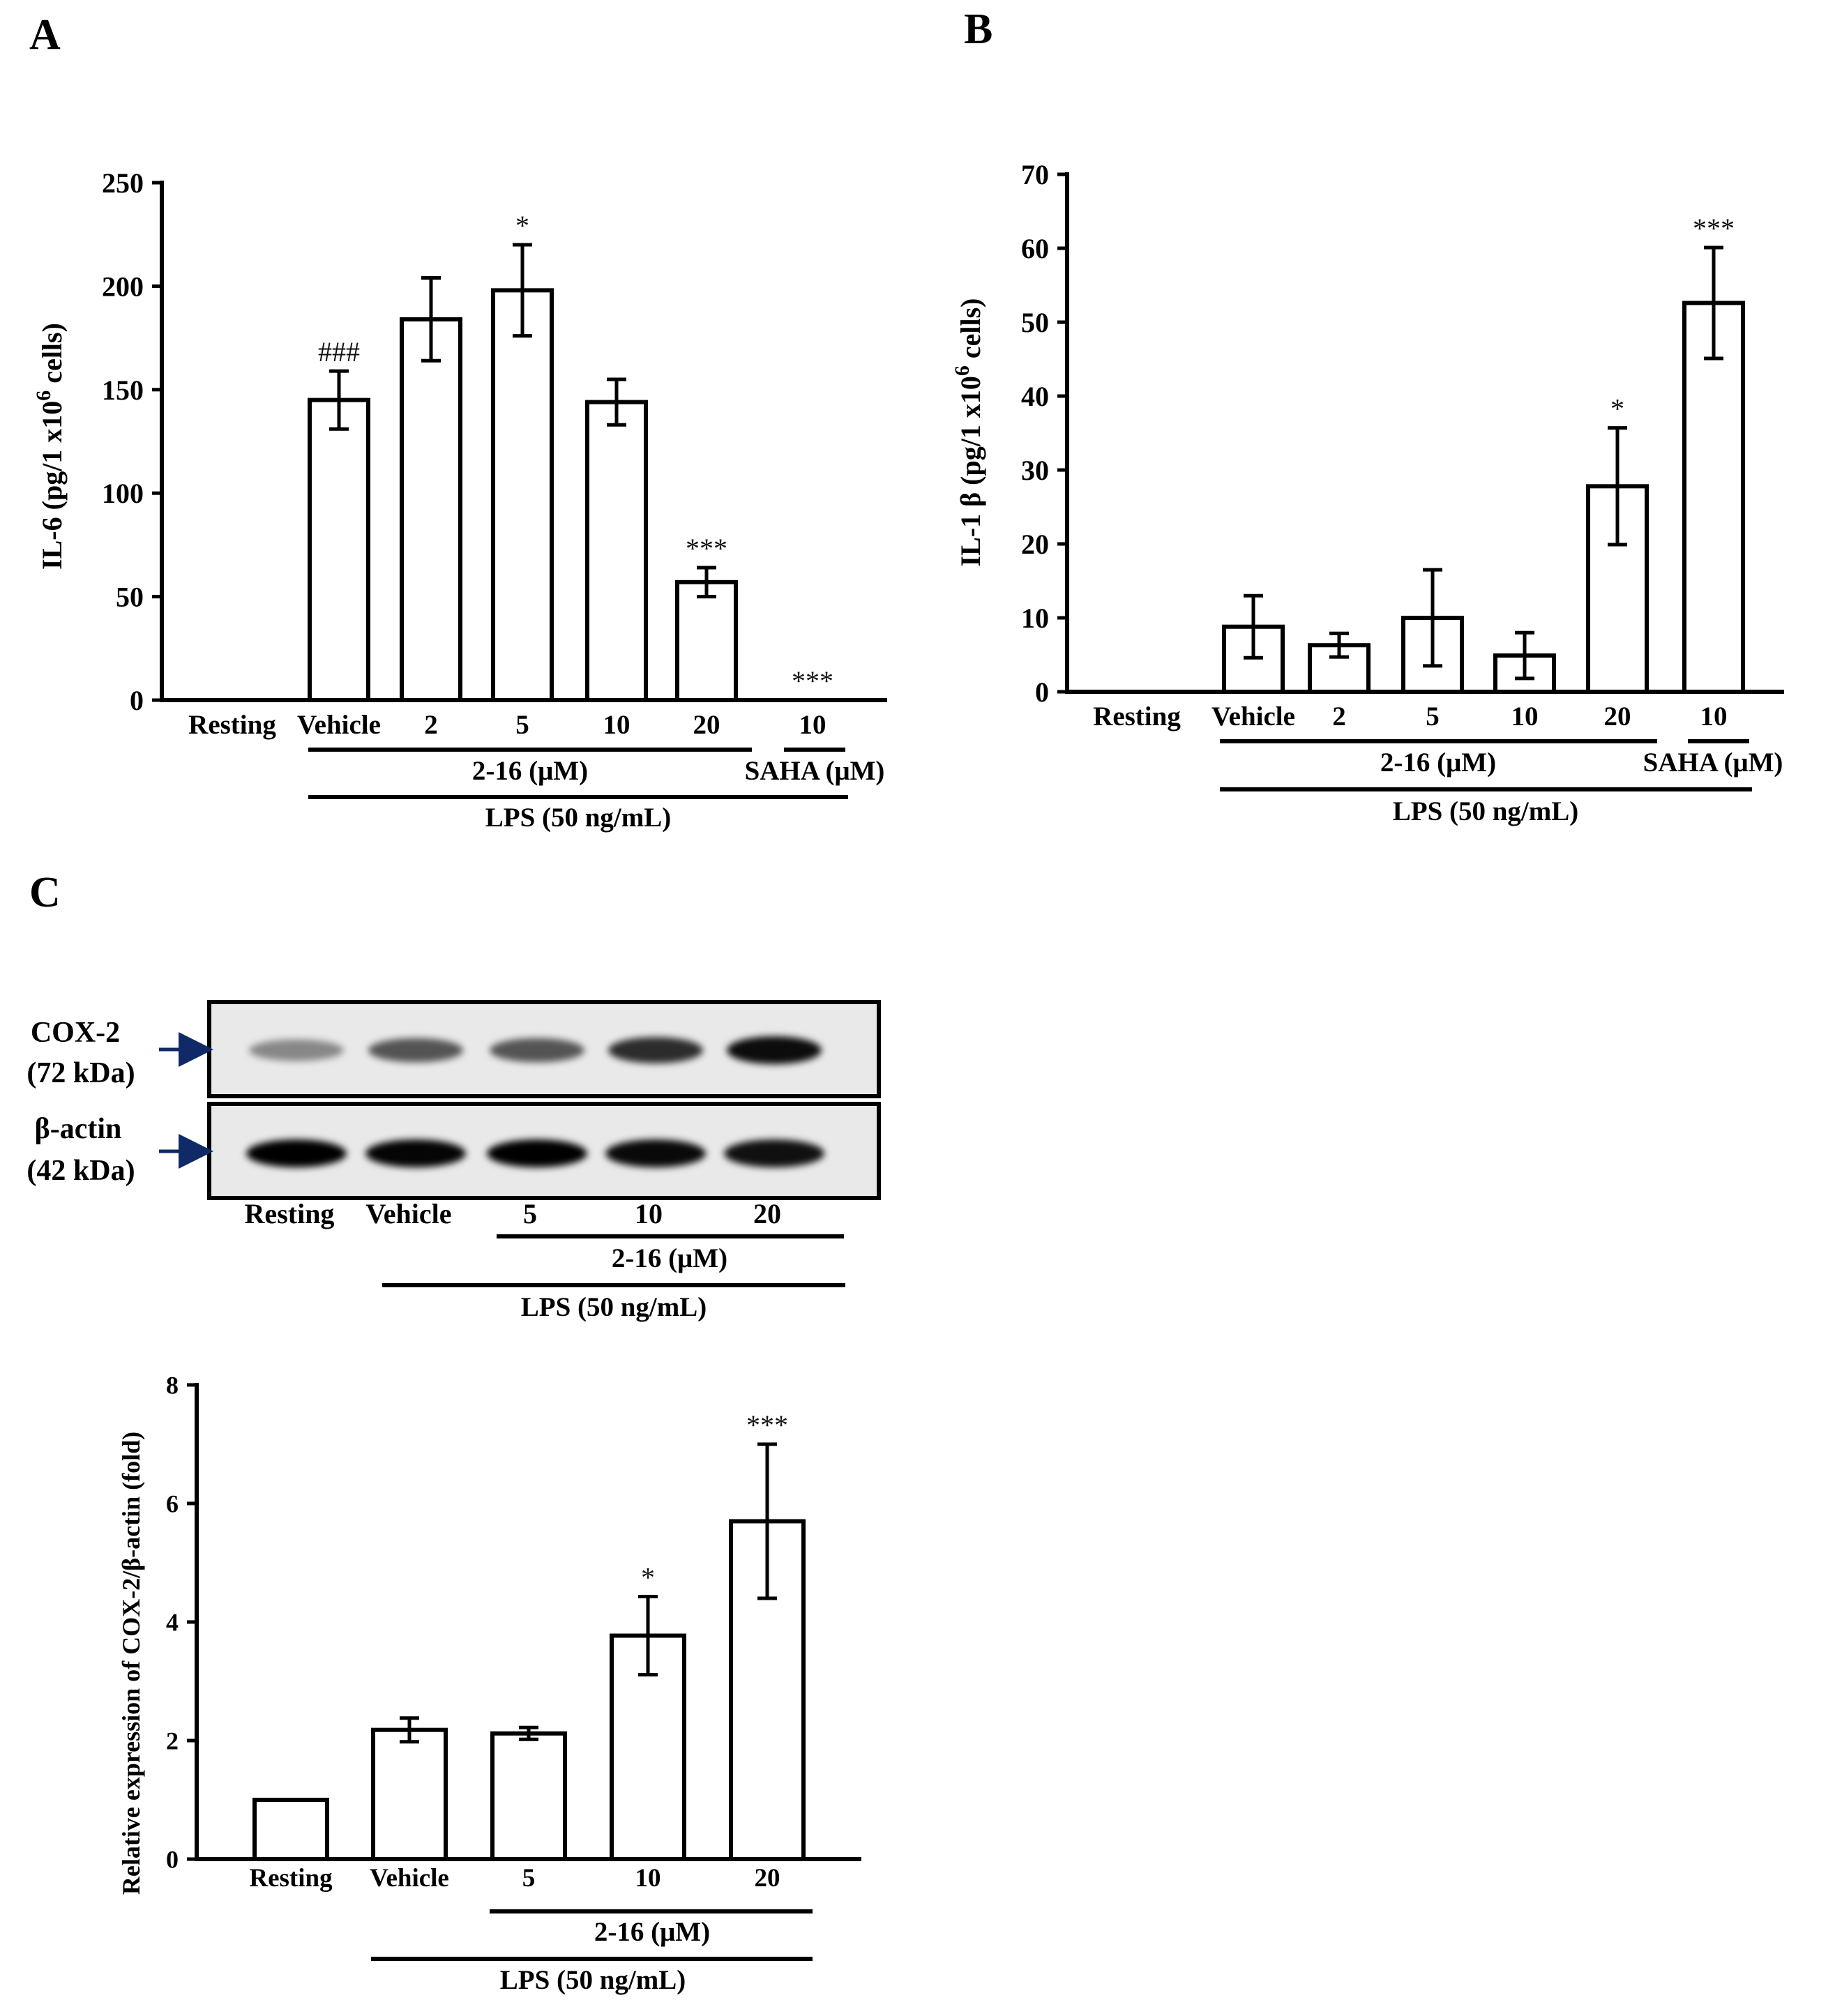 This screenshot has height=2016, width=1842. Describe the element at coordinates (522, 225) in the screenshot. I see `chart-a-significance-label: *` at that location.